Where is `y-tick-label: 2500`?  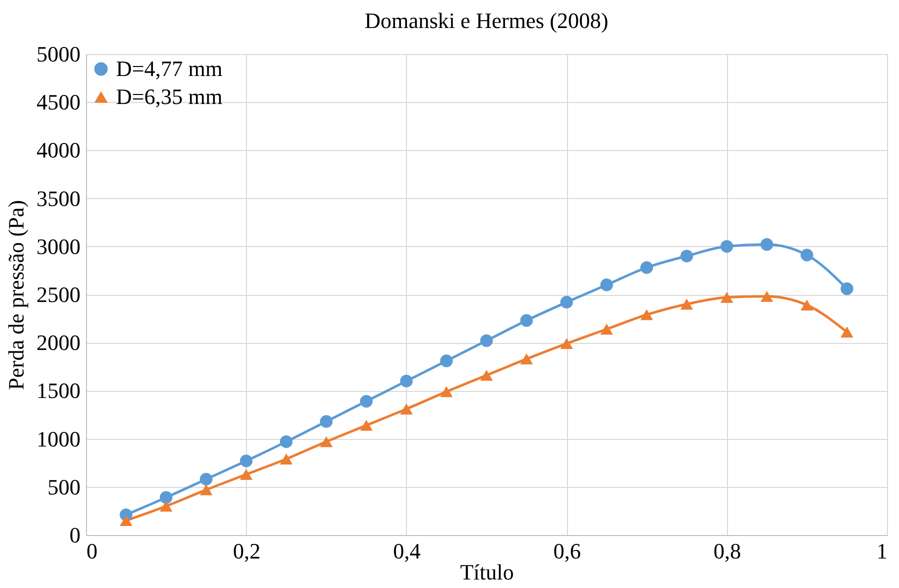 y-tick-label: 2500 is located at coordinates (58, 294).